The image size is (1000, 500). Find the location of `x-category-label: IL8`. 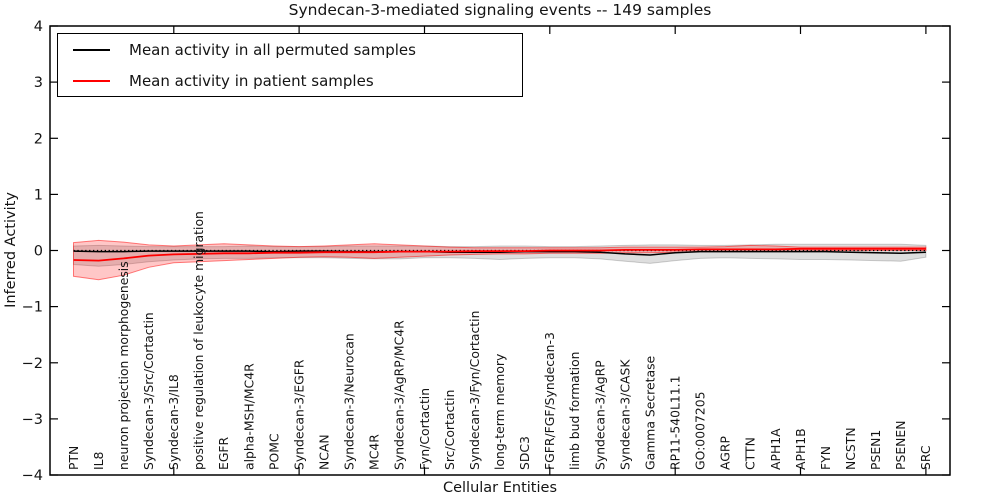

x-category-label: IL8 is located at coordinates (98, 460).